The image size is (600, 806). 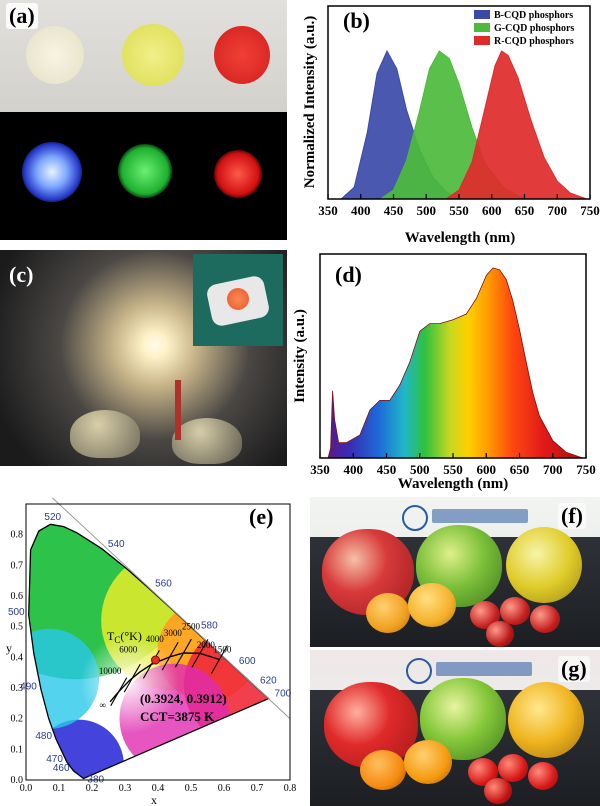 I want to click on panel-f-photo: (f), so click(x=455, y=572).